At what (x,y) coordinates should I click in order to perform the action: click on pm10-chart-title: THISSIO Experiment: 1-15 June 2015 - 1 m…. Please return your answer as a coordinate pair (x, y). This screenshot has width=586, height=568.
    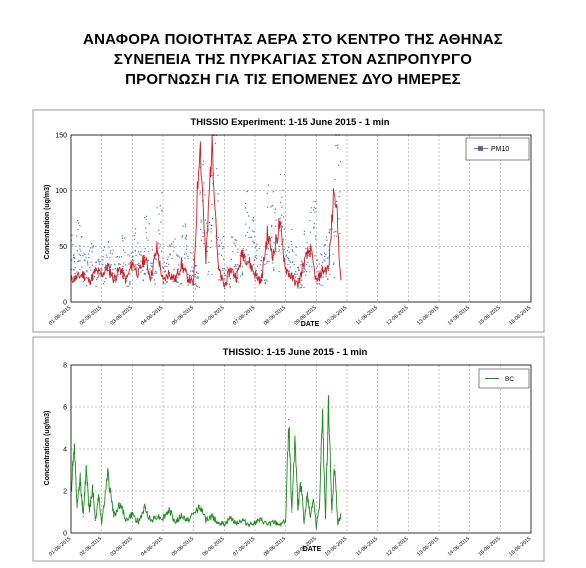
    Looking at the image, I should click on (289, 122).